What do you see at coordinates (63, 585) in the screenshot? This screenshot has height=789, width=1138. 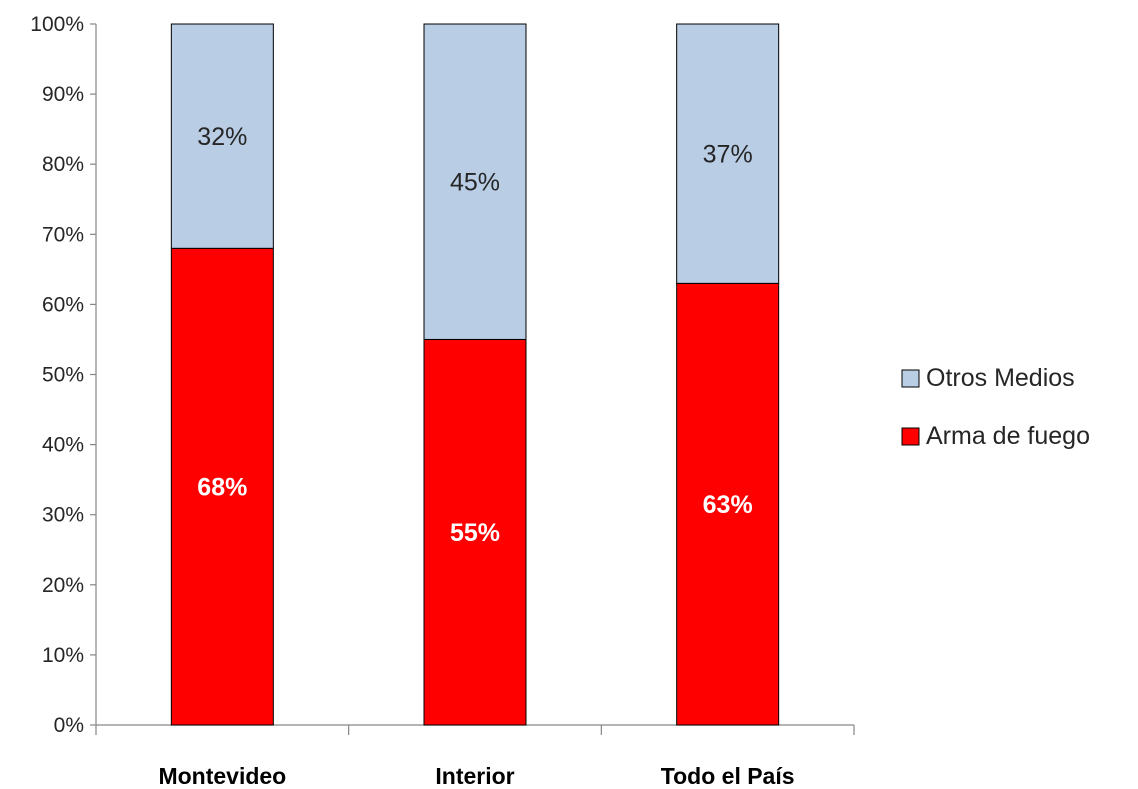 I see `y-tick-label: 20%` at bounding box center [63, 585].